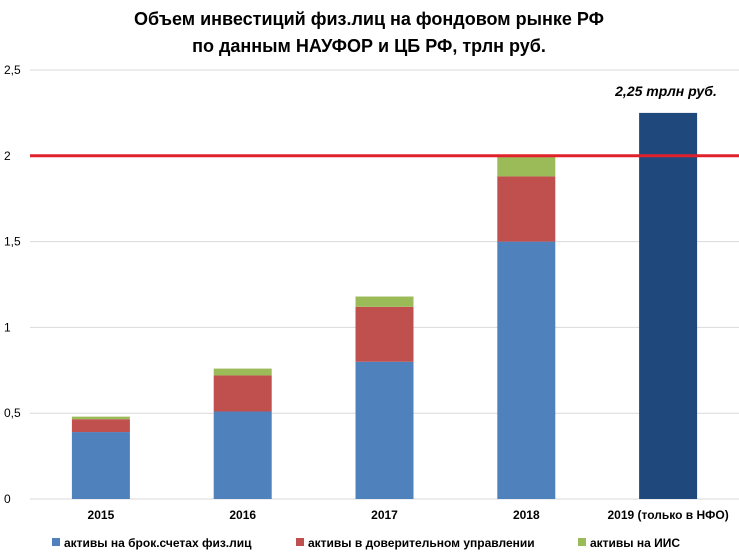  Describe the element at coordinates (7, 499) in the screenshot. I see `y-tick-label: 0` at that location.